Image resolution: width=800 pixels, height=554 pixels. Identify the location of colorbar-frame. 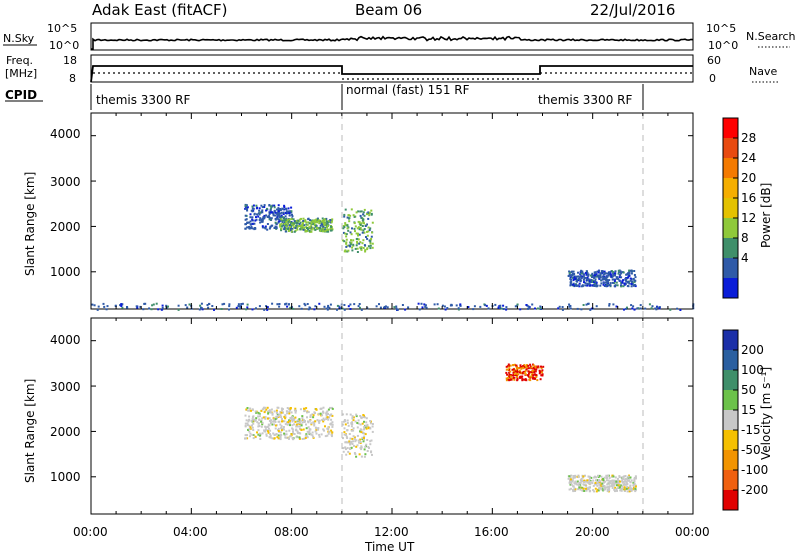
(730, 420).